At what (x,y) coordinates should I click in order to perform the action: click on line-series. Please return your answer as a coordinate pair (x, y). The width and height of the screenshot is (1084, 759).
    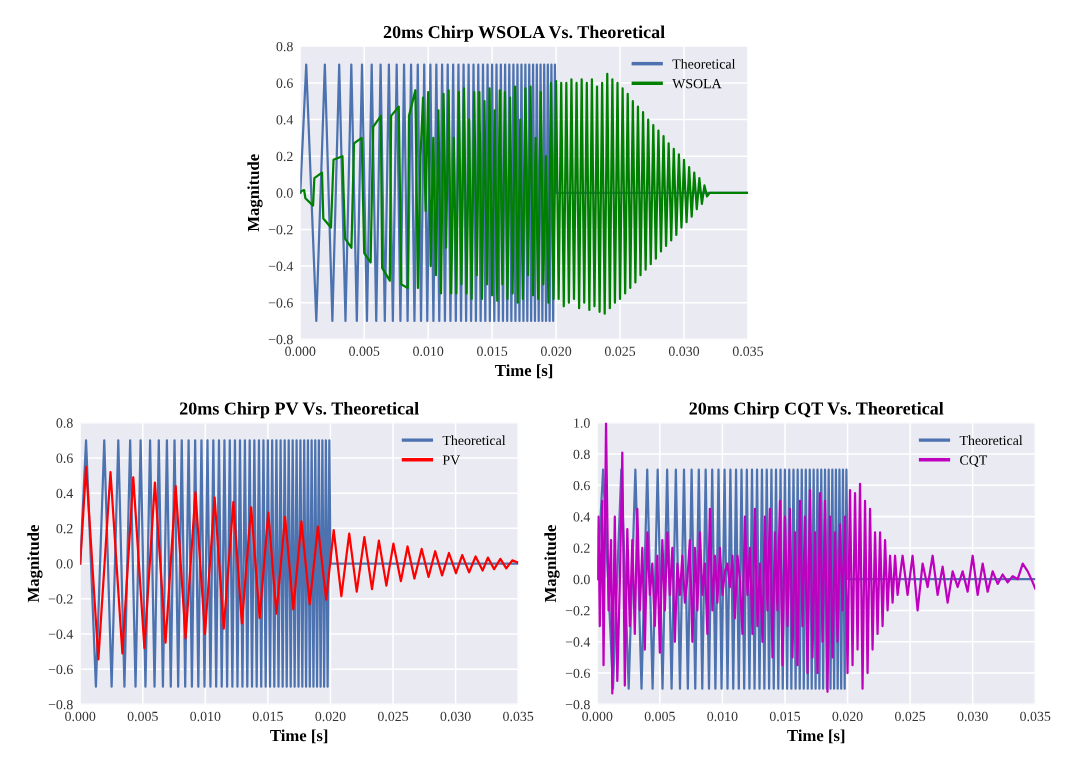
    Looking at the image, I should click on (299, 563).